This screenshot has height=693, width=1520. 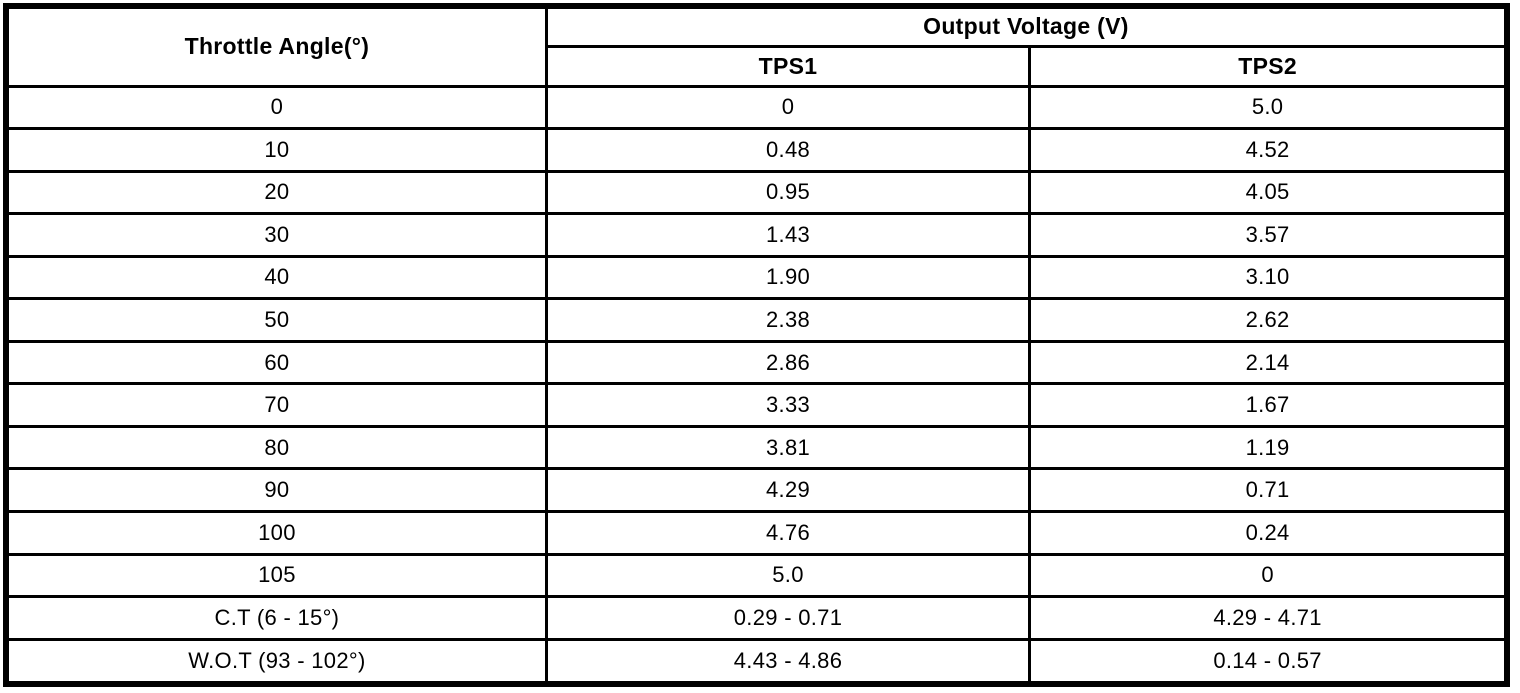 What do you see at coordinates (276, 405) in the screenshot?
I see `angle-cell: 70` at bounding box center [276, 405].